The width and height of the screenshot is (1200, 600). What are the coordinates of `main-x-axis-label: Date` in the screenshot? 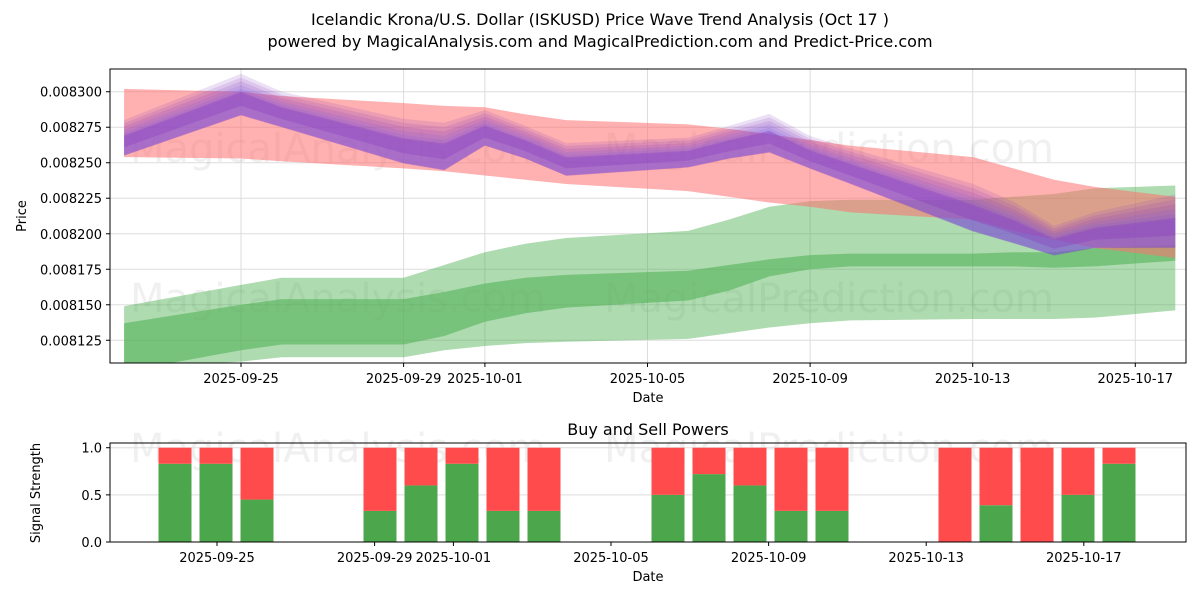 It's located at (647, 398).